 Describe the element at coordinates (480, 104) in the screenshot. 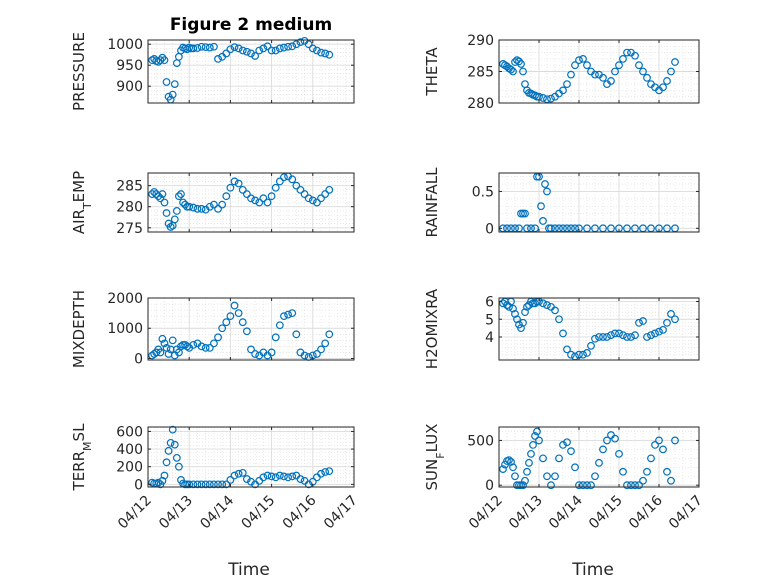

I see `y-tick-label: 280` at that location.